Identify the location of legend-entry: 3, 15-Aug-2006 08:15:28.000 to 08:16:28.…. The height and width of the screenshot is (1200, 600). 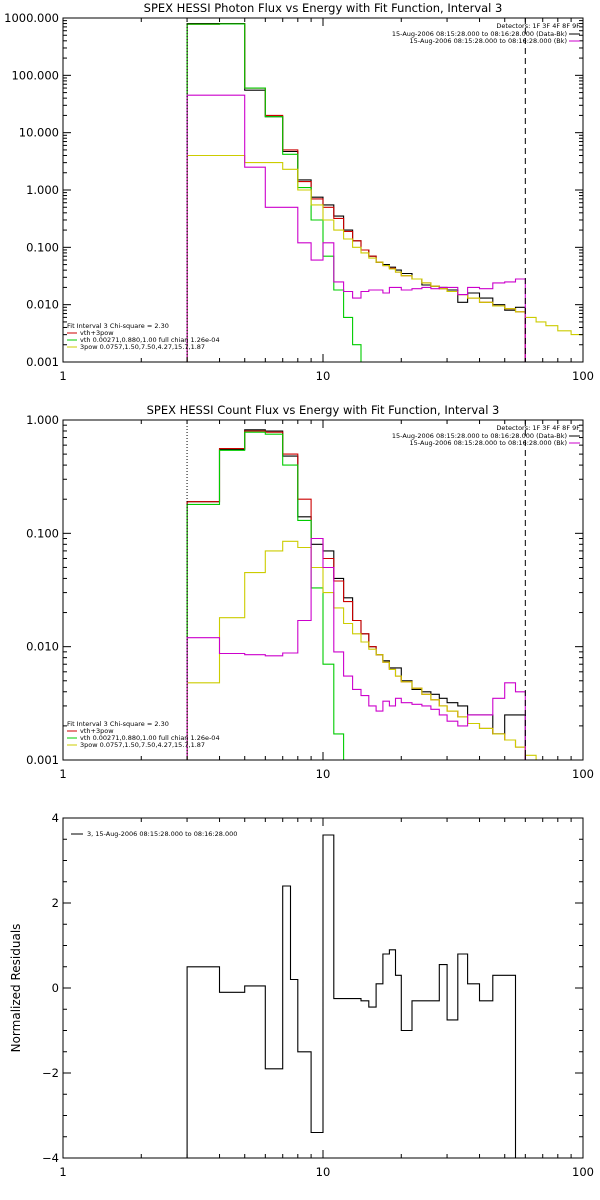
(162, 834).